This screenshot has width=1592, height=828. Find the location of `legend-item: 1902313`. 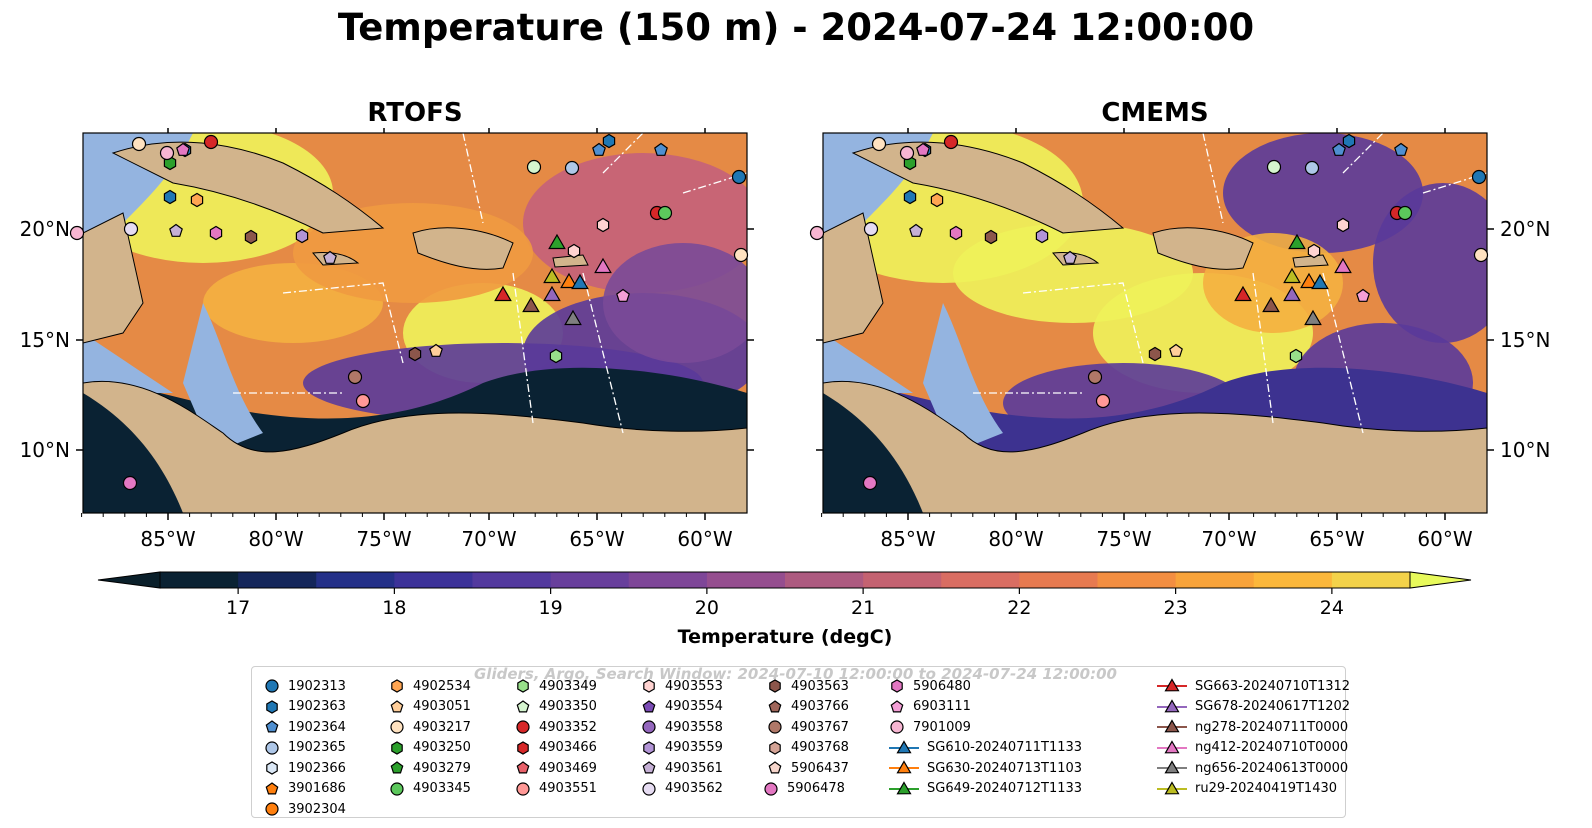

legend-item: 1902313 is located at coordinates (305, 686).